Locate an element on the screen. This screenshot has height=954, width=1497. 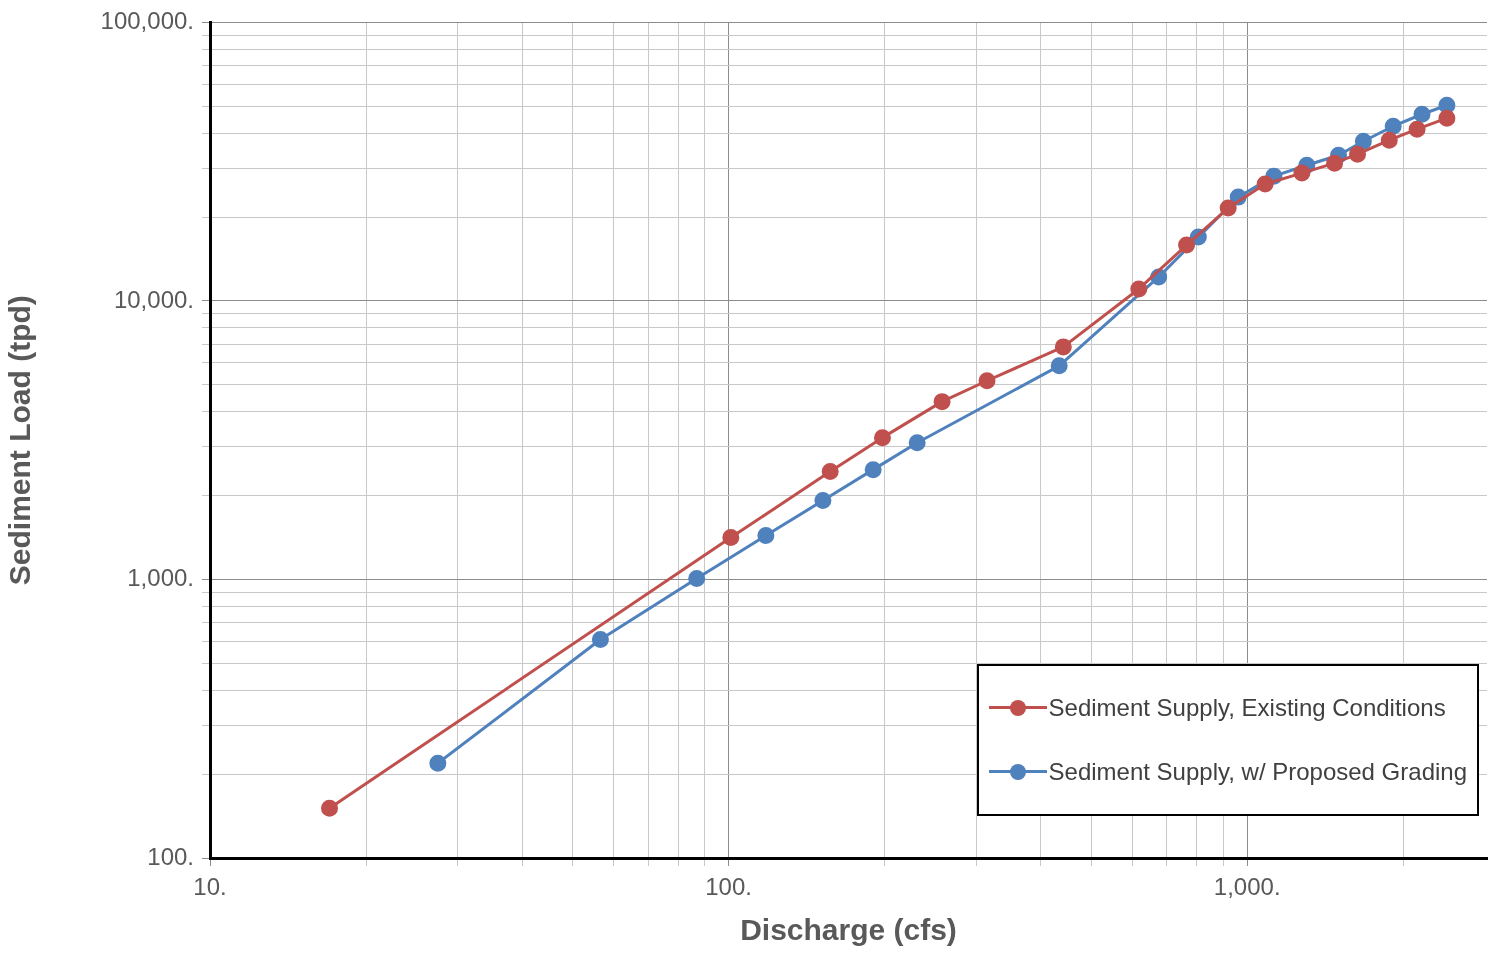
x-tick-label: 10. is located at coordinates (210, 887).